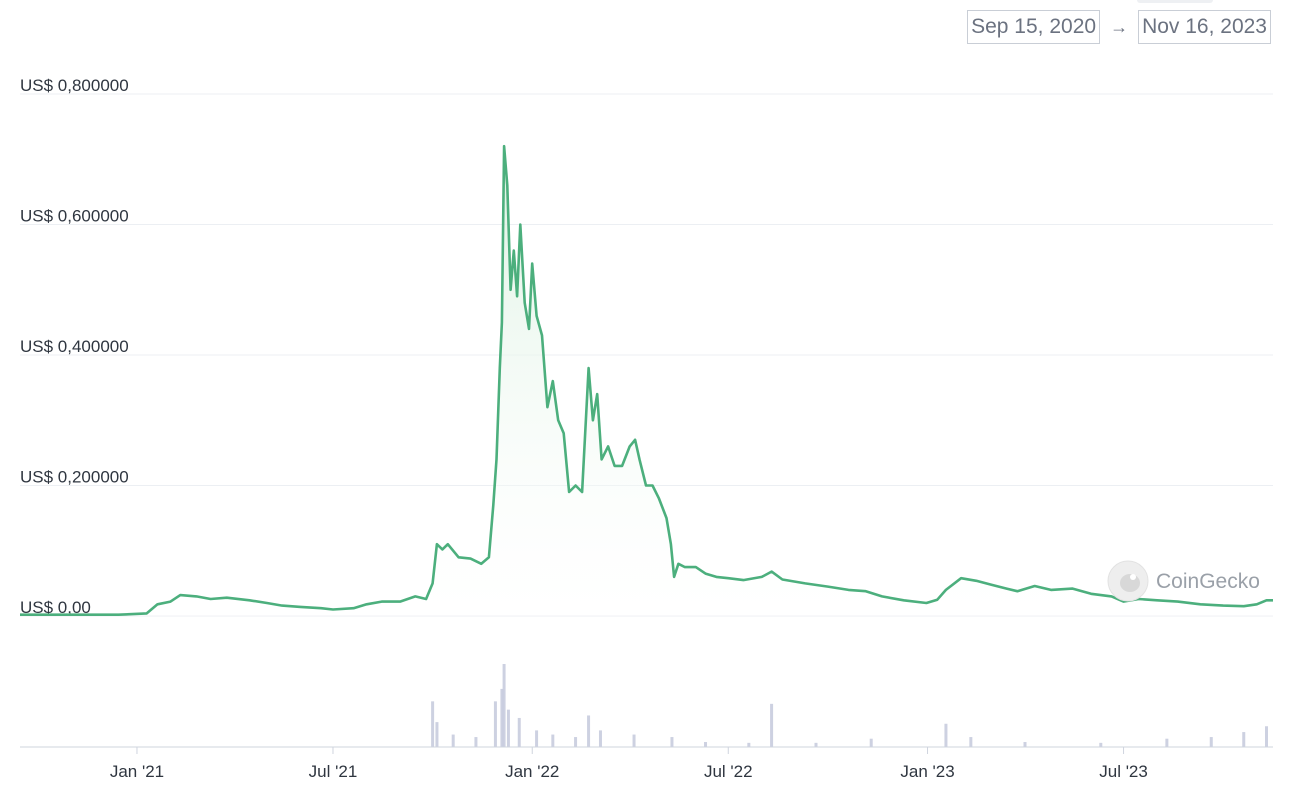 Image resolution: width=1297 pixels, height=806 pixels. I want to click on y-tick-label: US$ 0,400000, so click(74, 346).